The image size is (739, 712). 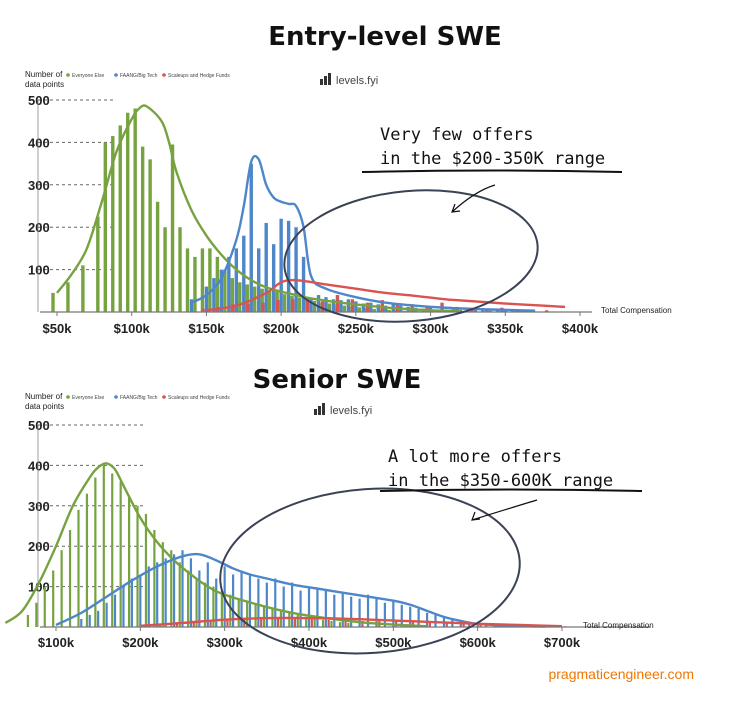 What do you see at coordinates (621, 674) in the screenshot?
I see `credit-text: pragmaticengineer.com` at bounding box center [621, 674].